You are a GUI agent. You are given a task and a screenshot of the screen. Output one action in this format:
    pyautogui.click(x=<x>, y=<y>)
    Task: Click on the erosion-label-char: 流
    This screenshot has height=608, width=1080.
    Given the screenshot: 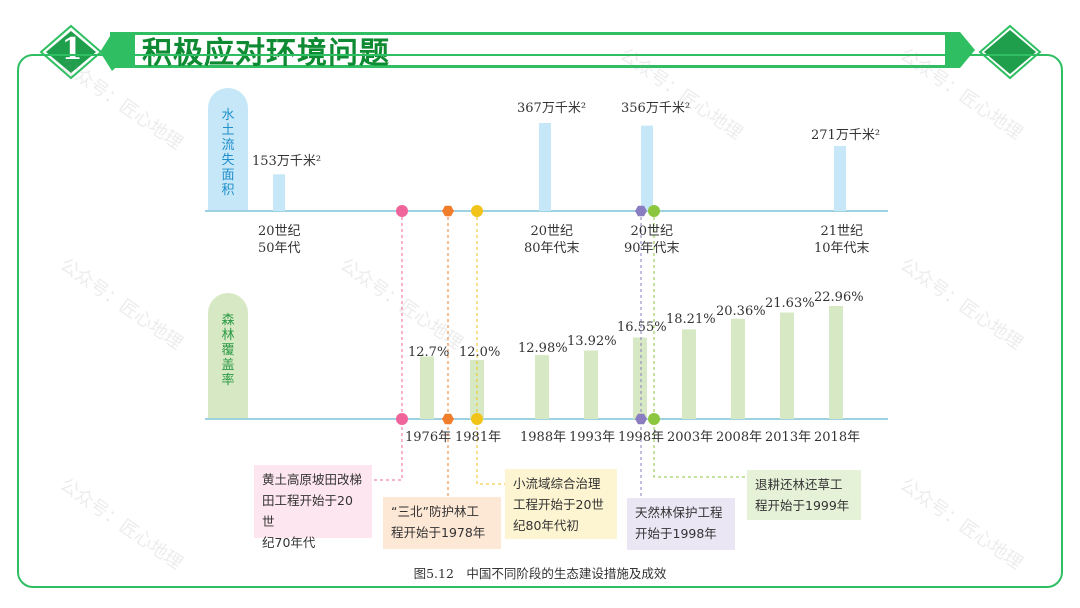 What is the action you would take?
    pyautogui.click(x=228, y=145)
    